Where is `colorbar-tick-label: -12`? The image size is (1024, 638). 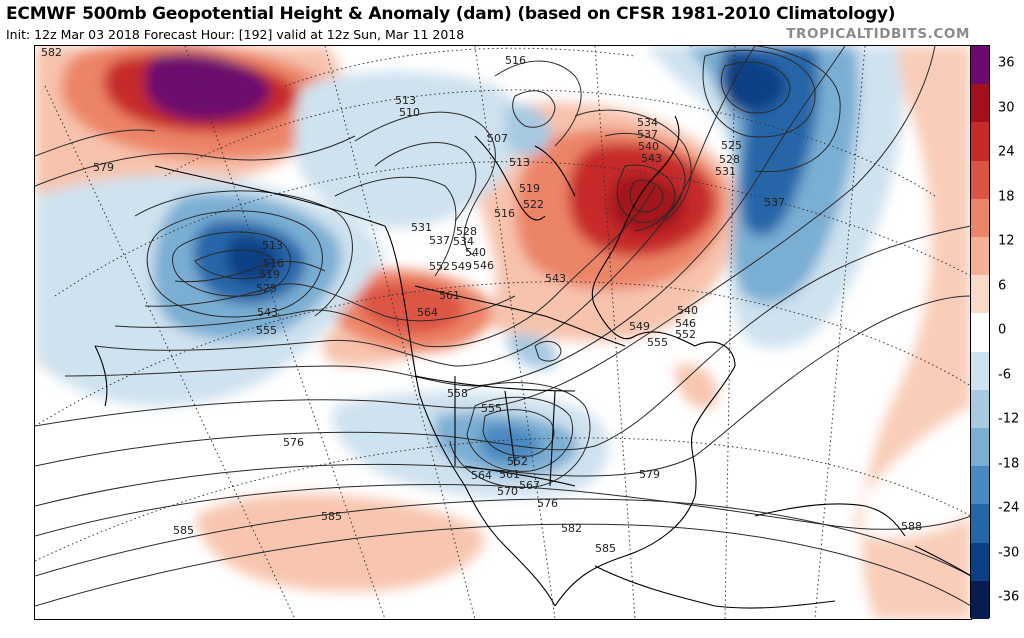 colorbar-tick-label: -12 is located at coordinates (1009, 419).